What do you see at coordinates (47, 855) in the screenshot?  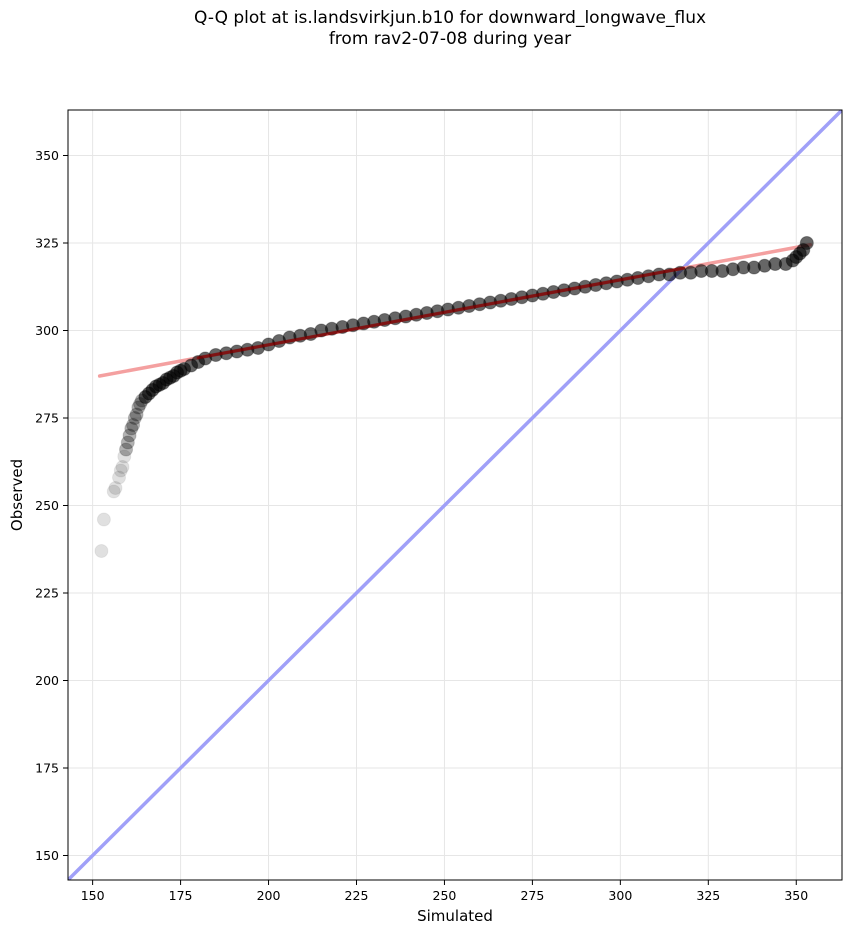 I see `y-tick-label-150: 150` at bounding box center [47, 855].